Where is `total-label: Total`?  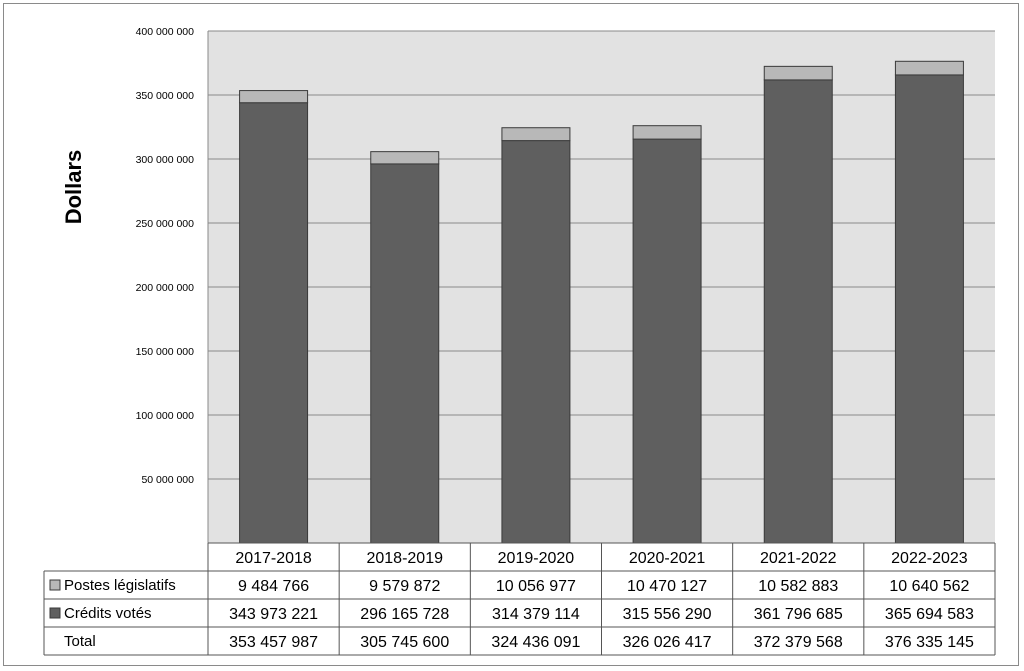
total-label: Total is located at coordinates (80, 641).